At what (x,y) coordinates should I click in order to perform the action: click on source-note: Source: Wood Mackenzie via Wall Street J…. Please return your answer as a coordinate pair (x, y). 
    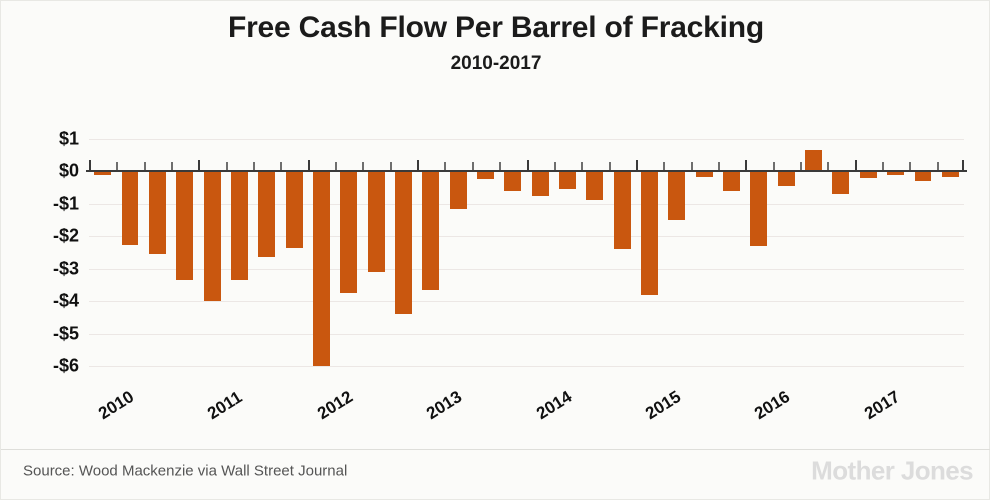
    Looking at the image, I should click on (185, 471).